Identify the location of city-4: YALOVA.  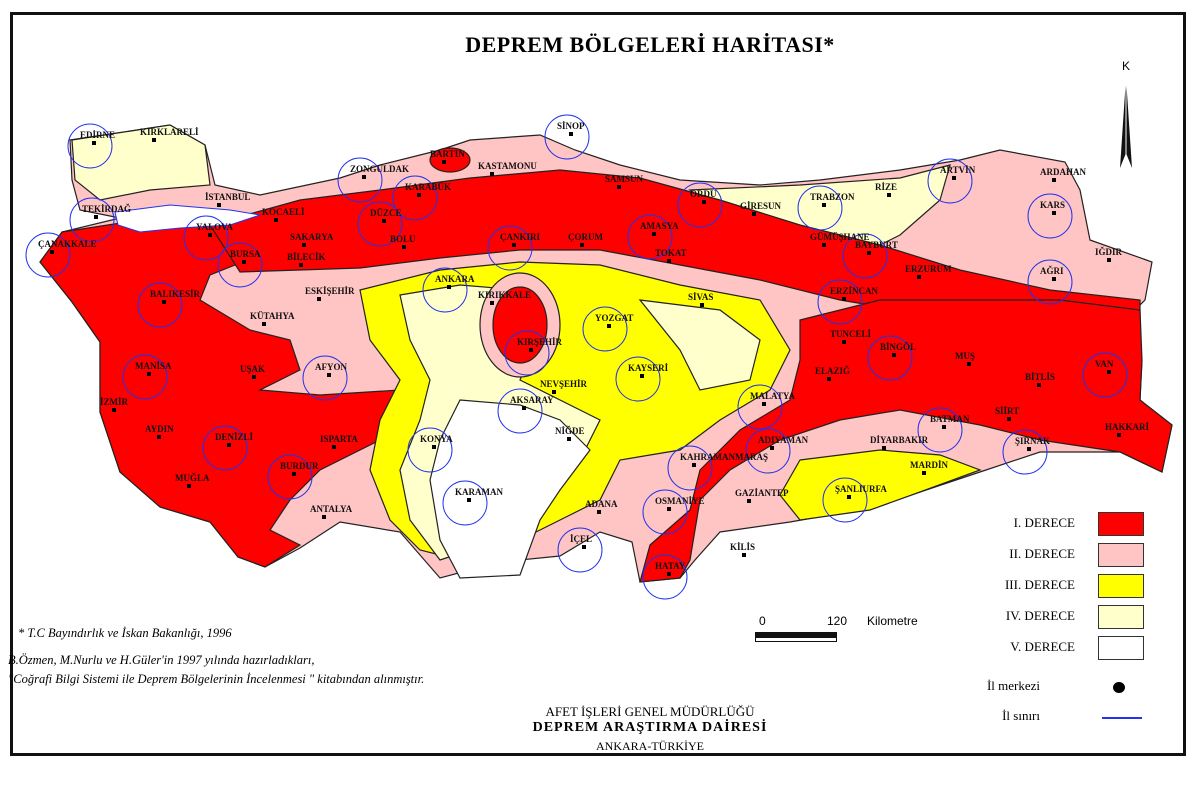
(215, 229).